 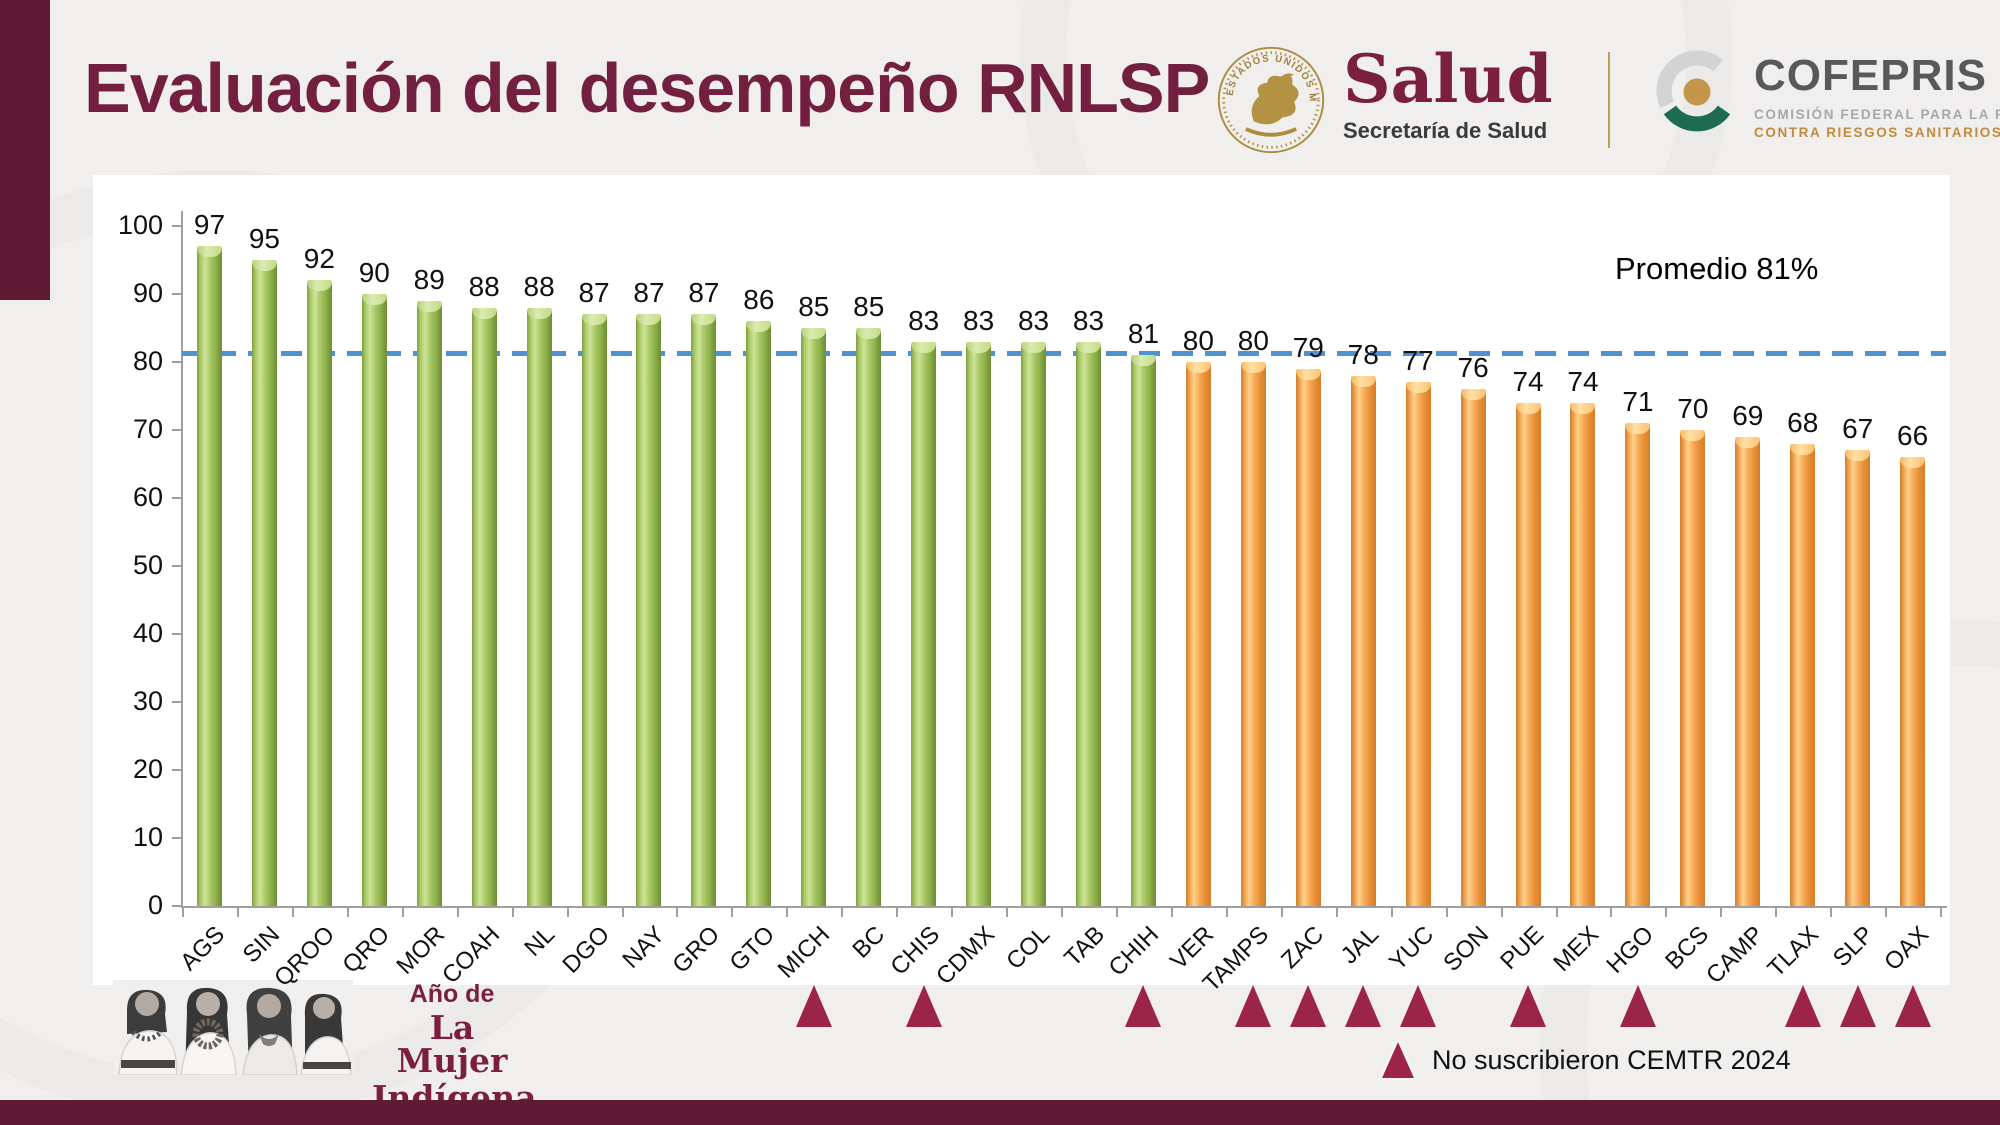 I want to click on x-axis-label-TLAX: TLAX, so click(x=1793, y=952).